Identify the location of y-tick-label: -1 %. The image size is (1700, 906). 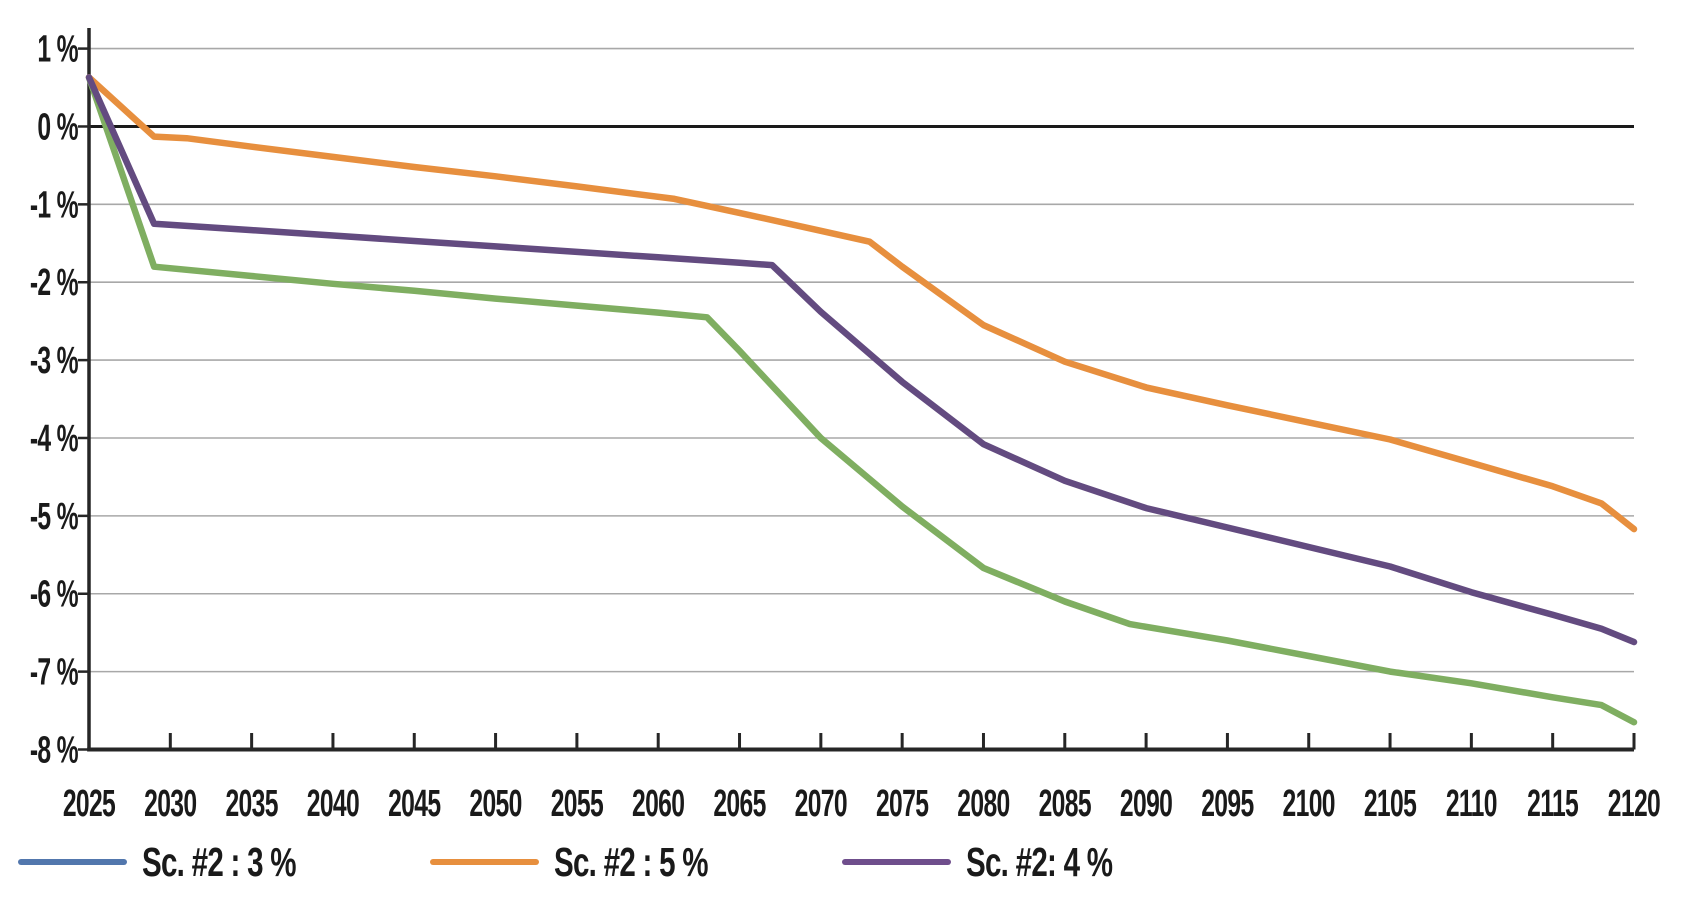
(54, 204).